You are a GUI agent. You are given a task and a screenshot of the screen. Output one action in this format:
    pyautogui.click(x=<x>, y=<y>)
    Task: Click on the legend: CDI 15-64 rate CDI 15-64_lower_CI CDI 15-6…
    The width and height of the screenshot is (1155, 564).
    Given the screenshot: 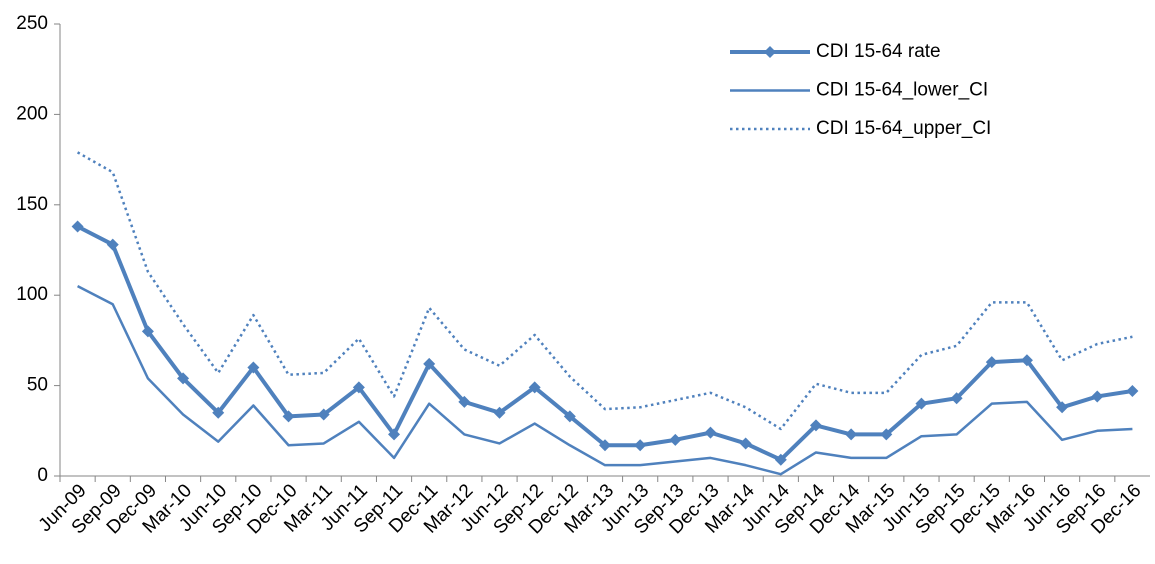 What is the action you would take?
    pyautogui.click(x=860, y=90)
    